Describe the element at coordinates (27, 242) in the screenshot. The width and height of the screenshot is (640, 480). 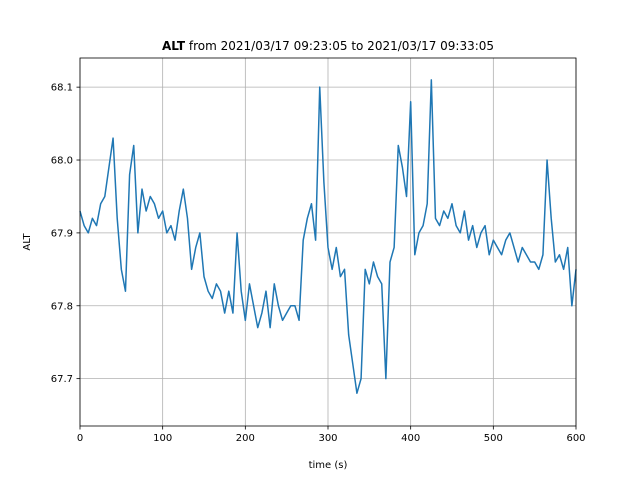
I see `y-axis-label: ALT` at that location.